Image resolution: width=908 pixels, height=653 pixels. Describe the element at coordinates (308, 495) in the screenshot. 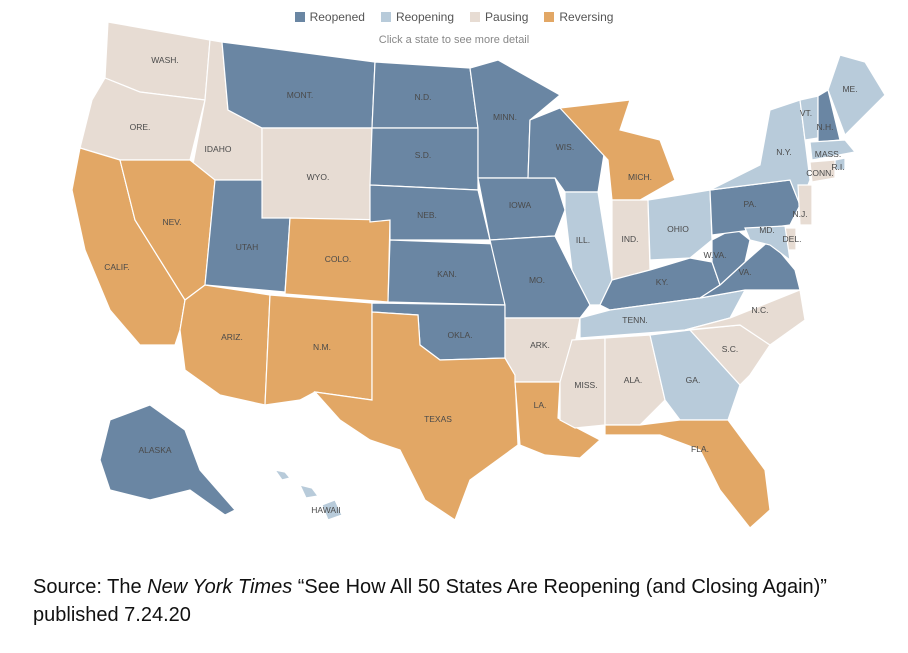

I see `state-hawaii` at that location.